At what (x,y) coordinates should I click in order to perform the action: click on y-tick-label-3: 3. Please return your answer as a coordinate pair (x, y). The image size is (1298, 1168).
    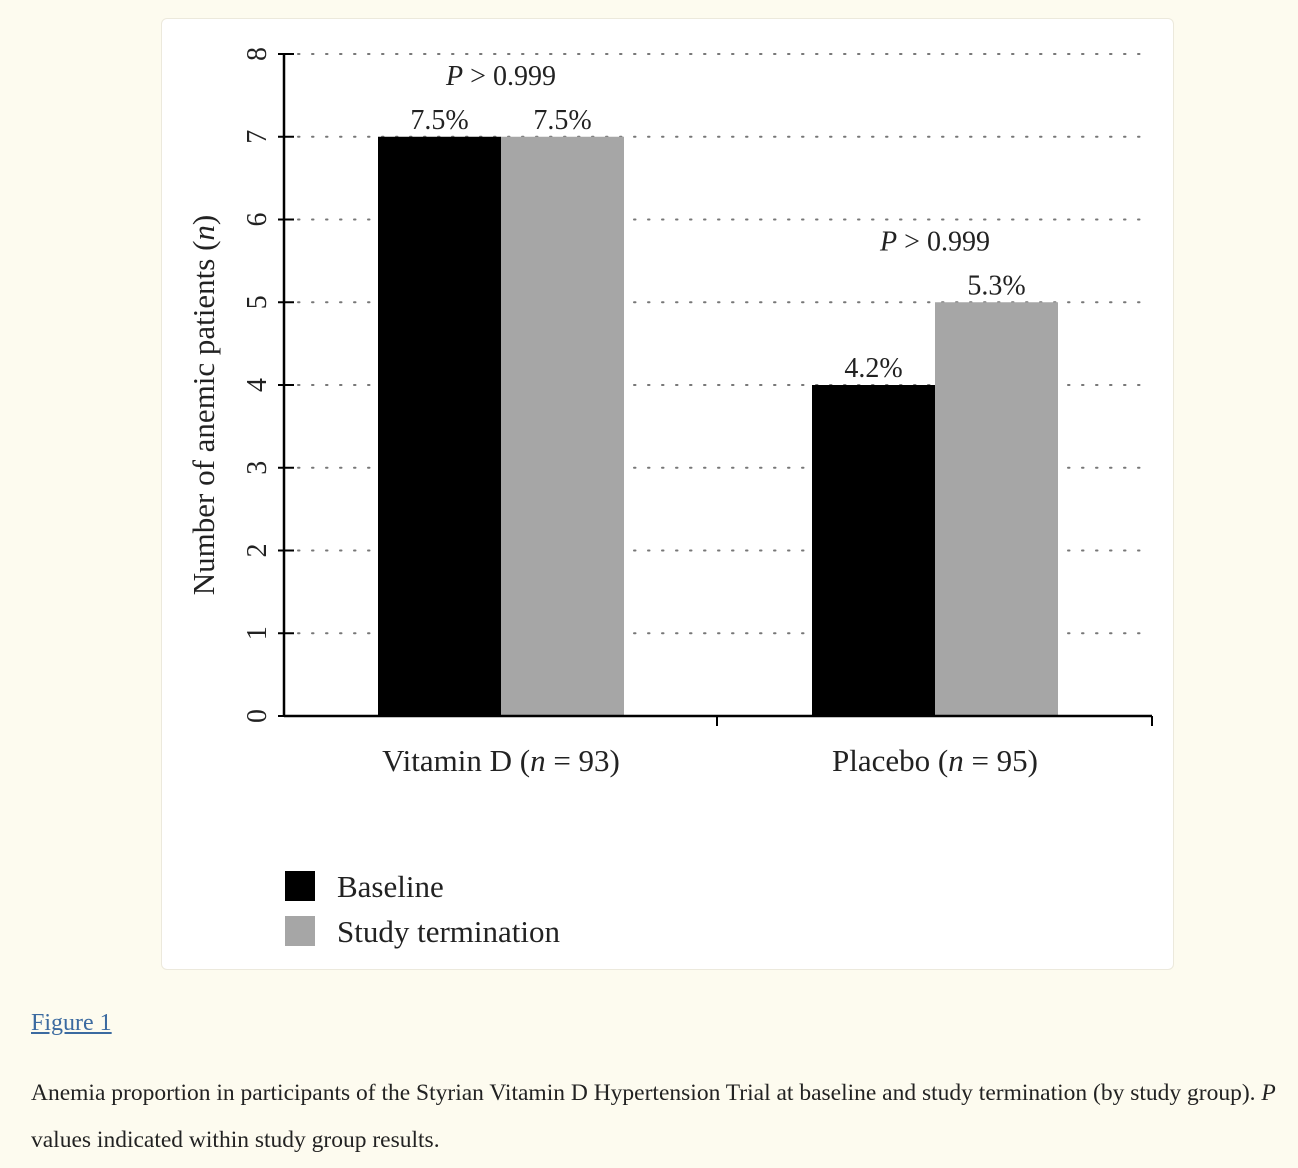
    Looking at the image, I should click on (257, 468).